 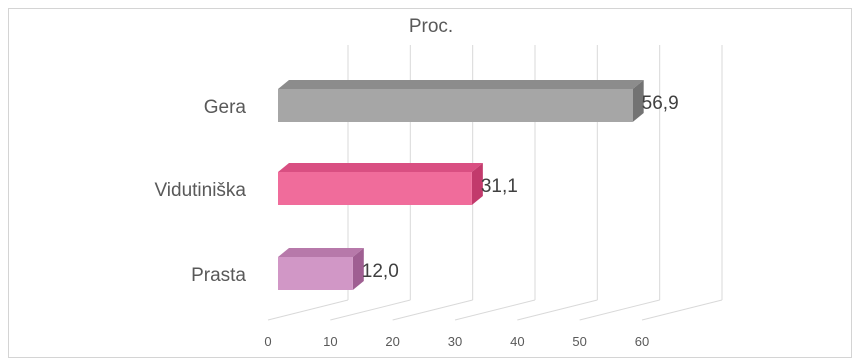 What do you see at coordinates (499, 186) in the screenshot?
I see `data-label: 31,1` at bounding box center [499, 186].